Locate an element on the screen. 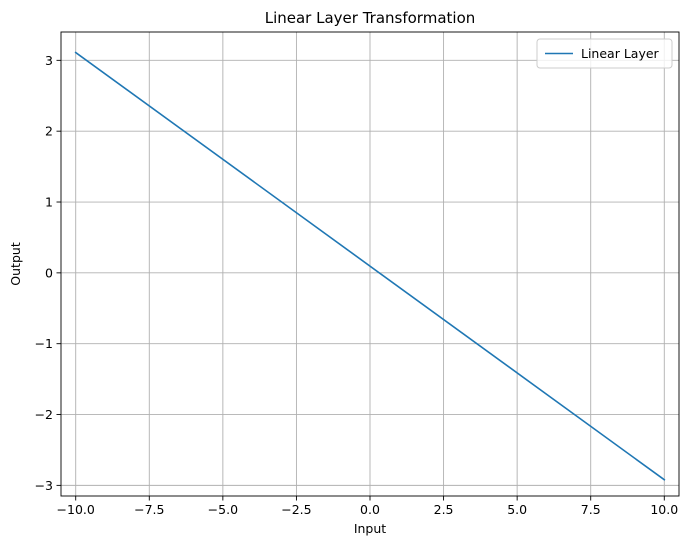 This screenshot has width=689, height=547. x-axis-ticks: −10.0 −7.5 −5.0 −2.5 0.0 2.5 5.0 7.5 10.0 is located at coordinates (367, 506).